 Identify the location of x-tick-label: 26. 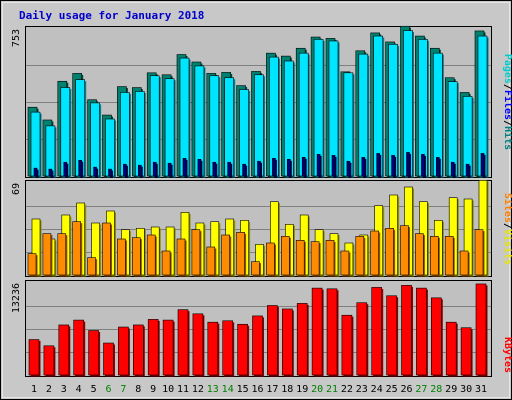
(406, 389).